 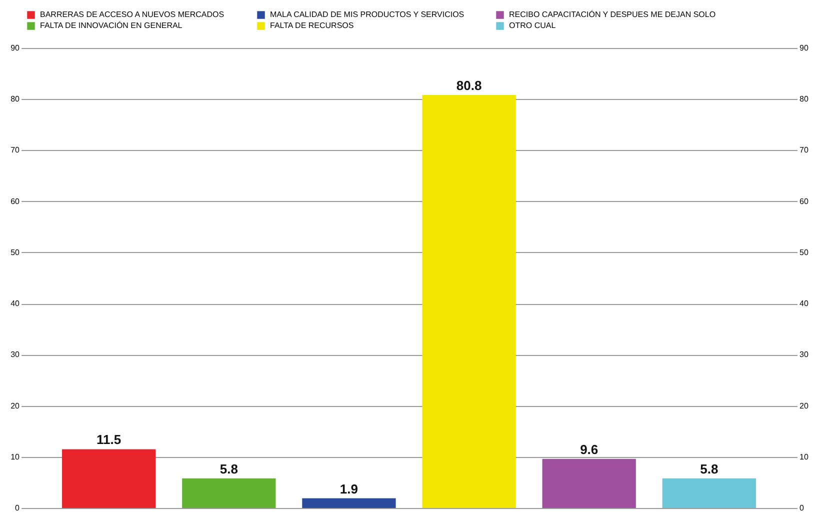 I want to click on y-tick-label: 50, so click(x=15, y=252).